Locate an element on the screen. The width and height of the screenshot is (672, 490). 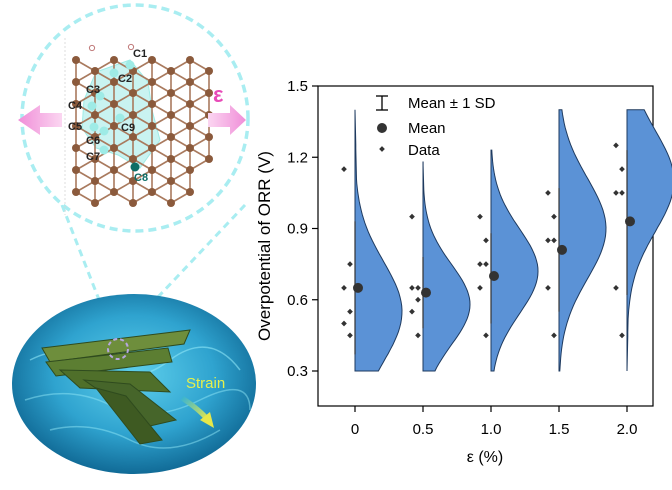
legend: Mean ± 1 SD Mean Data is located at coordinates (436, 127).